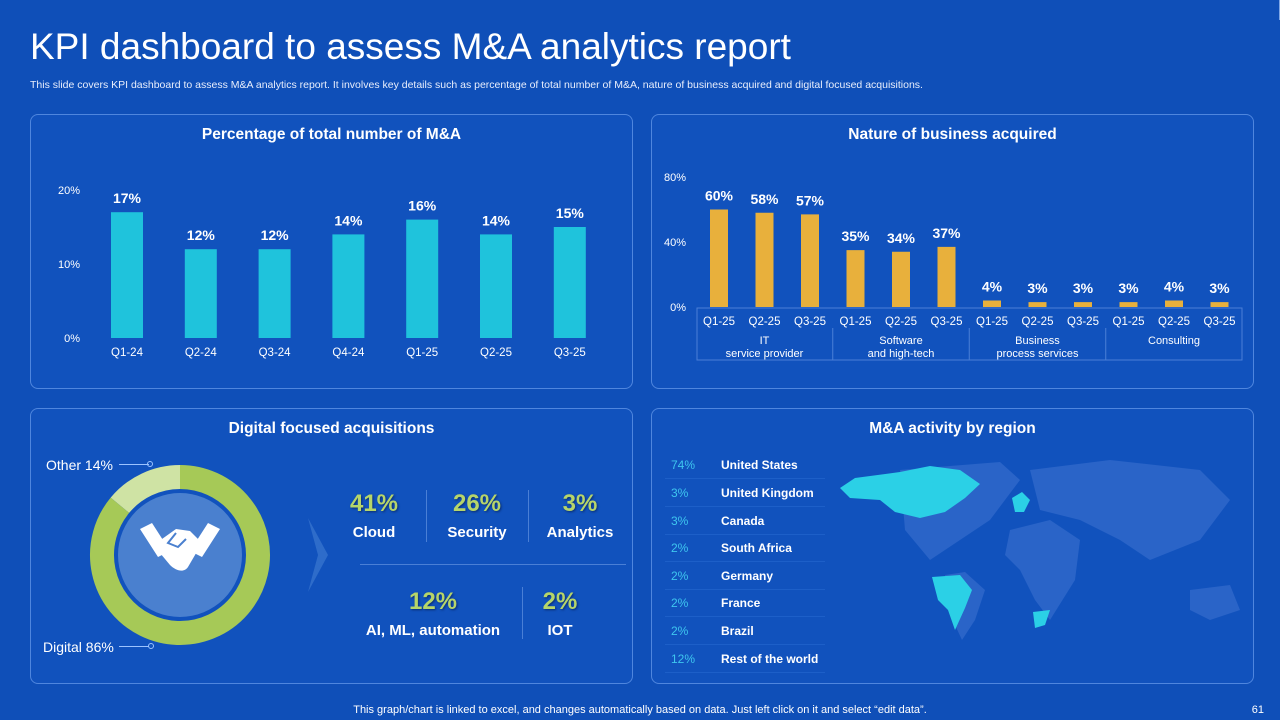 This screenshot has width=1280, height=720. What do you see at coordinates (201, 353) in the screenshot?
I see `x-tick-label: Q2-24` at bounding box center [201, 353].